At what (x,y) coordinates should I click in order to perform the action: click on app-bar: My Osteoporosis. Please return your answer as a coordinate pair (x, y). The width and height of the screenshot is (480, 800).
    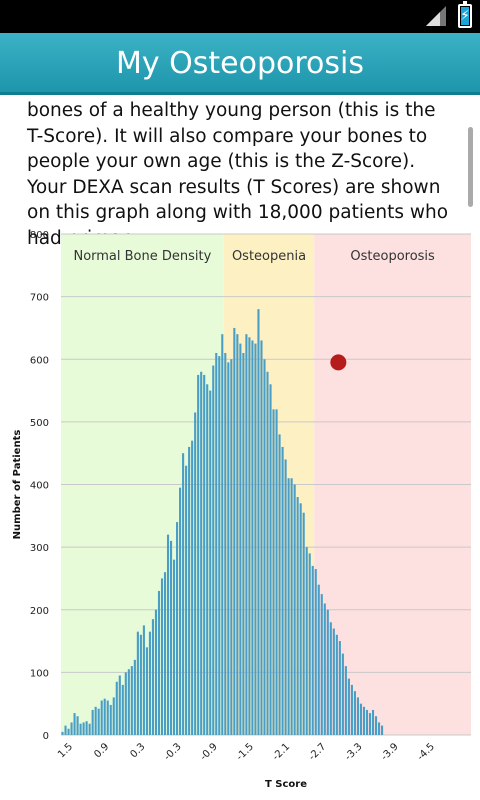
    Looking at the image, I should click on (240, 64).